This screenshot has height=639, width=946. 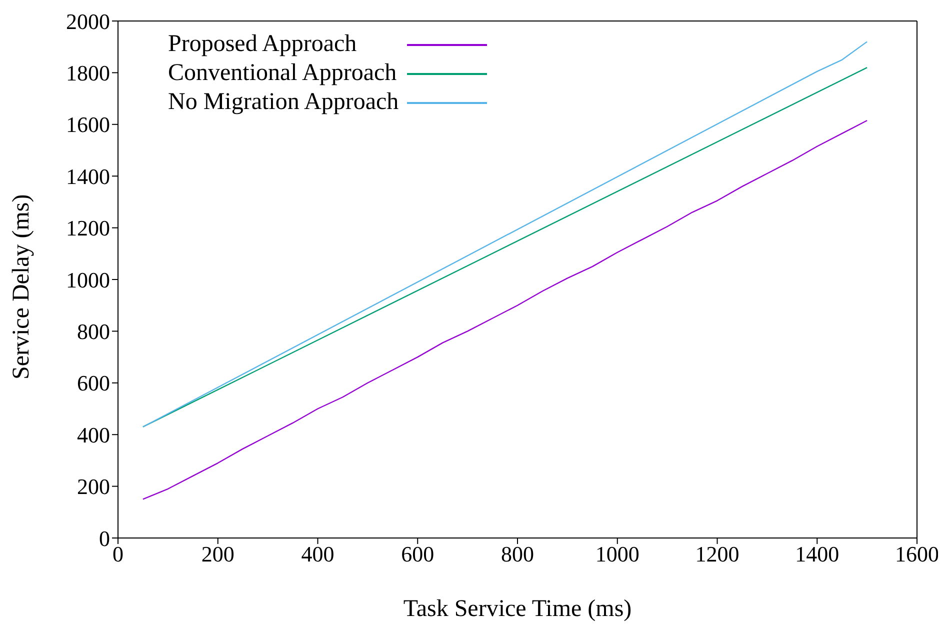 What do you see at coordinates (917, 554) in the screenshot?
I see `x-tick-label: 1600` at bounding box center [917, 554].